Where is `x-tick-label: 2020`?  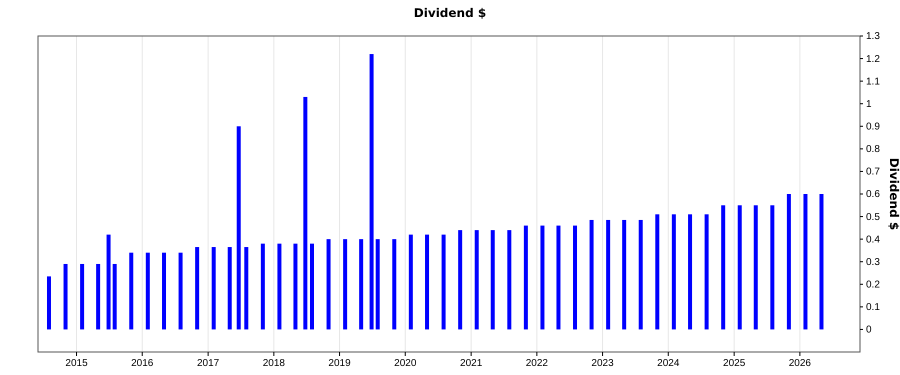
x-tick-label: 2020 is located at coordinates (405, 364).